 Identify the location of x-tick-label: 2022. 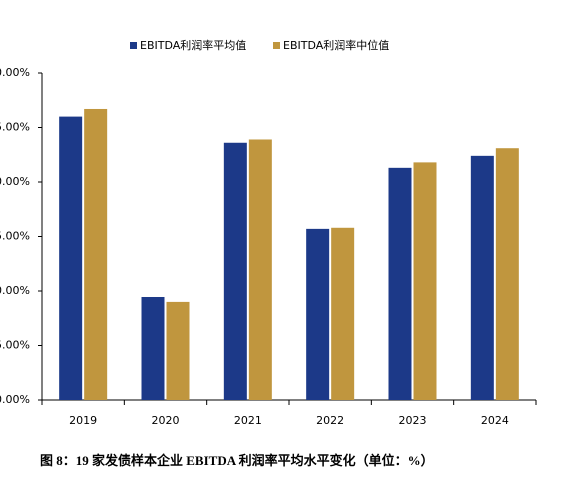
(330, 420).